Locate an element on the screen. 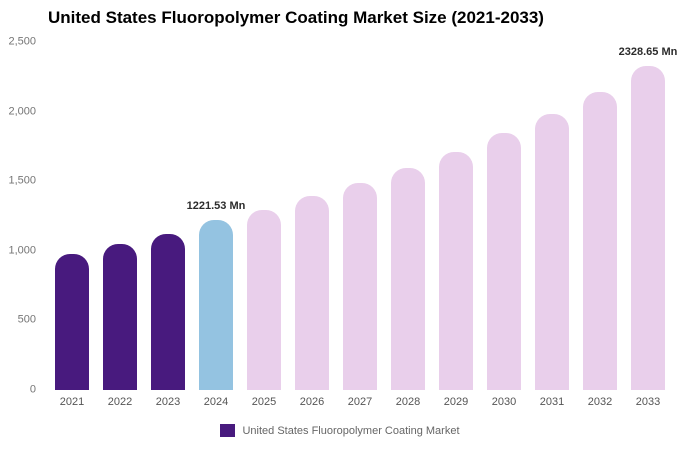 The image size is (680, 450). bar-slot-2027 is located at coordinates (360, 216).